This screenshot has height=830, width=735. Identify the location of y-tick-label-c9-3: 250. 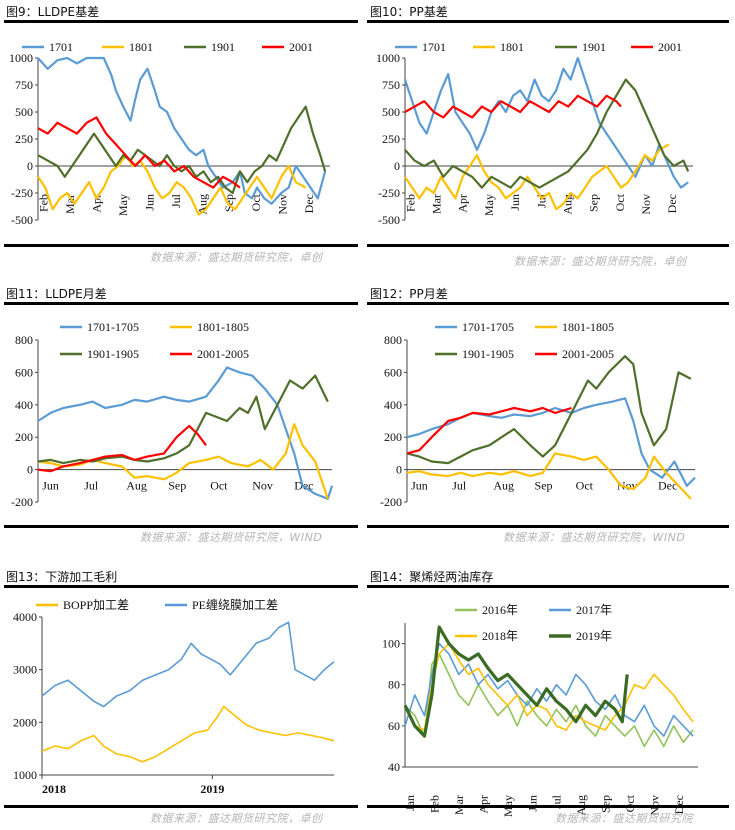
(24, 139).